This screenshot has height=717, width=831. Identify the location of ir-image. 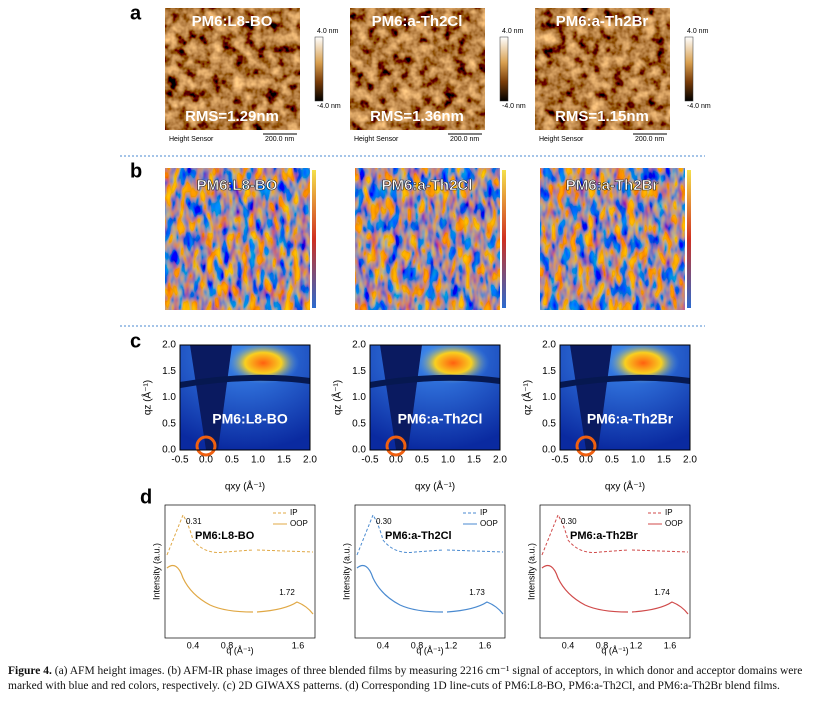
(237, 239).